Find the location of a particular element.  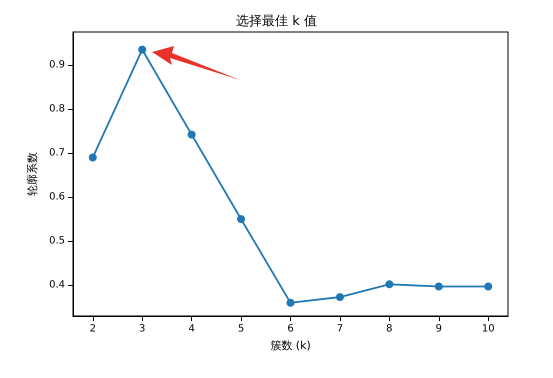

y-tick-label: 0.6 is located at coordinates (57, 197).